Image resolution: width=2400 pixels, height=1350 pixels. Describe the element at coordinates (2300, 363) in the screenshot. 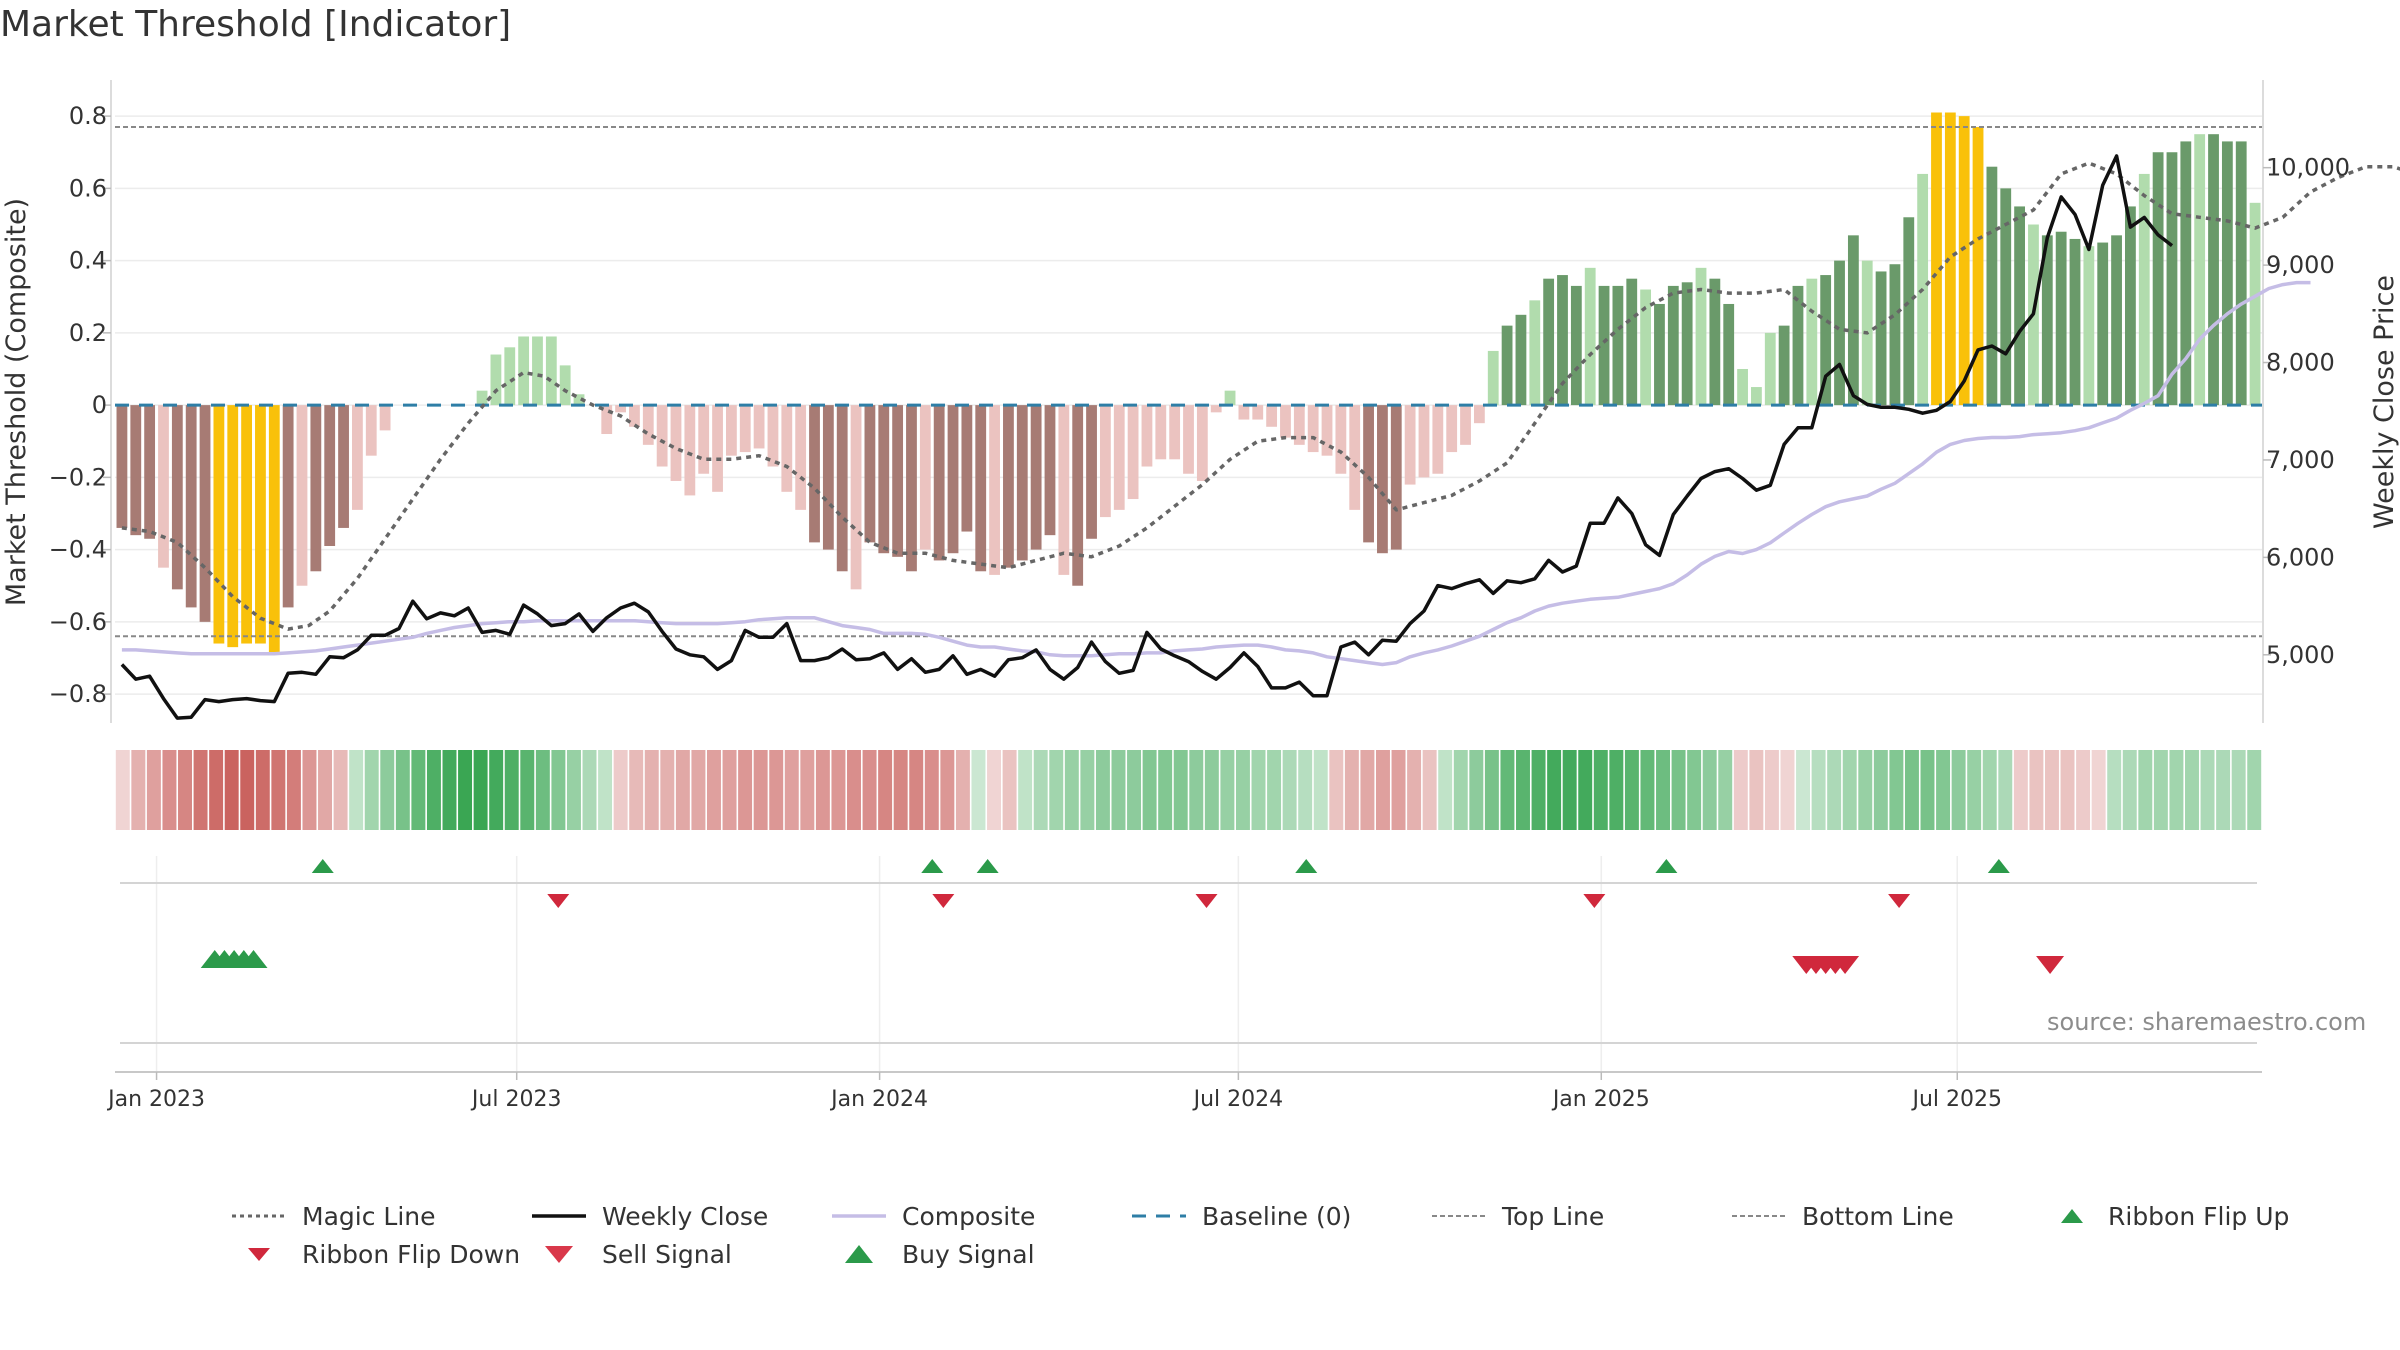

I see `right-tick-label: 8,000` at that location.